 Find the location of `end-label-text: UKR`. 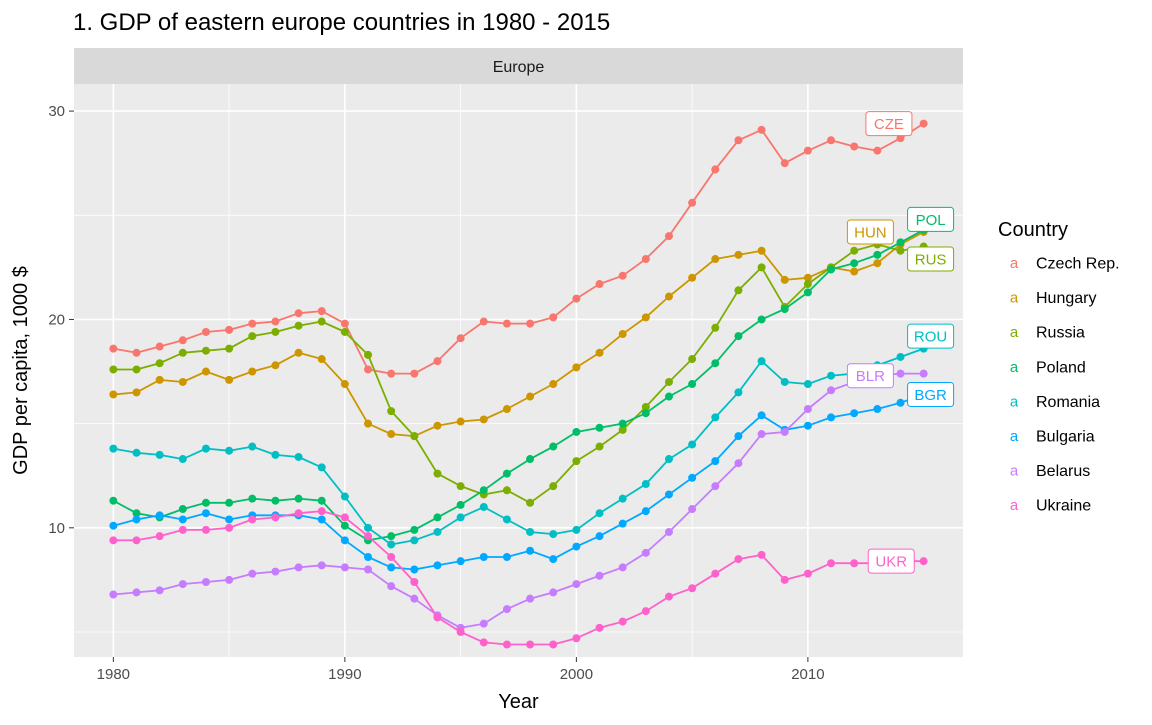

end-label-text: UKR is located at coordinates (891, 562).